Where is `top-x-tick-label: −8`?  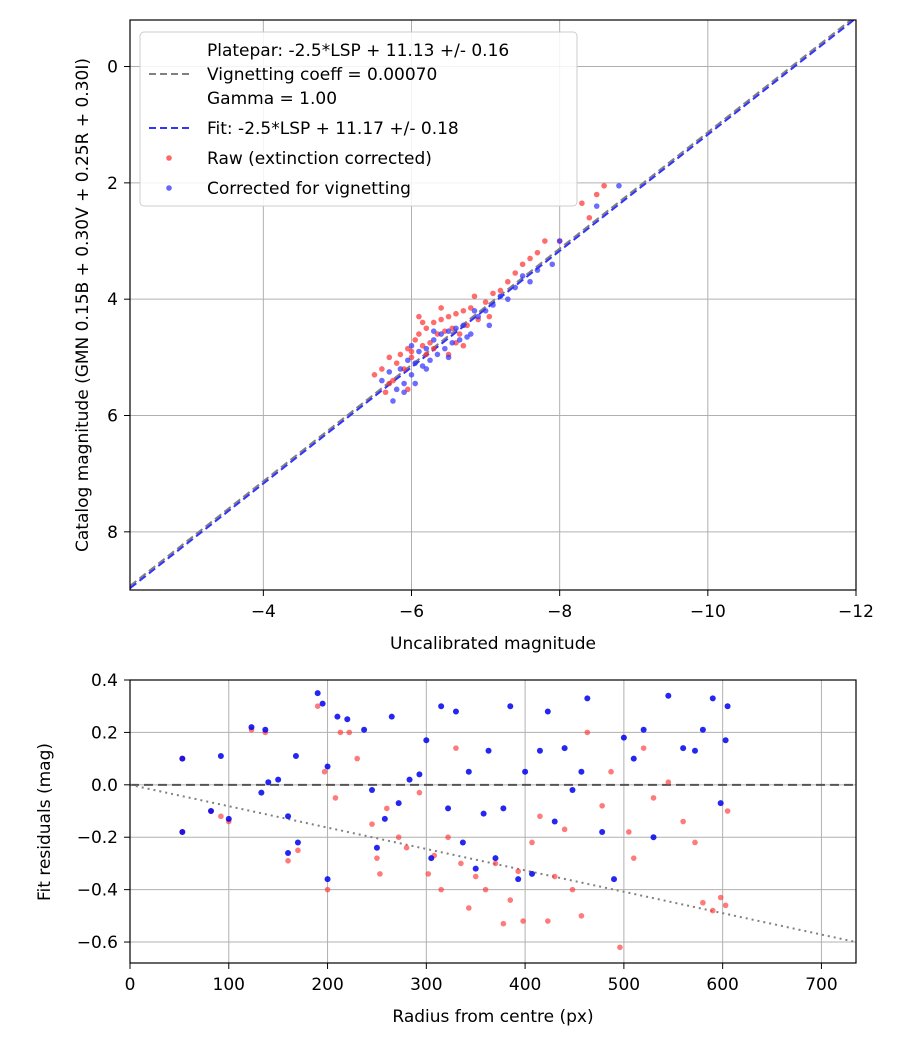 top-x-tick-label: −8 is located at coordinates (559, 612).